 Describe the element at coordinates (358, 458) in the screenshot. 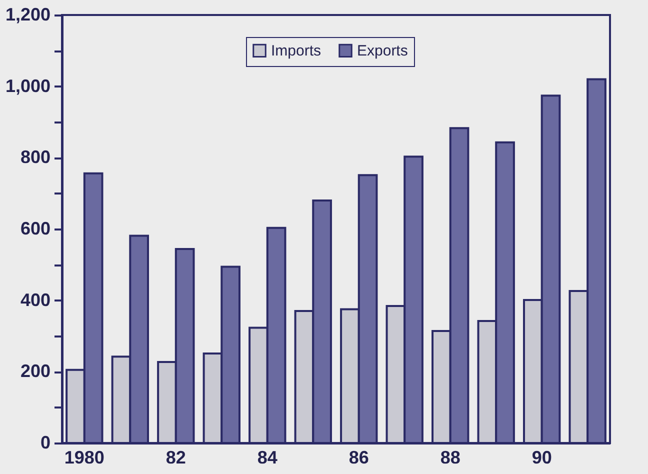

I see `x-tick-label: 86` at that location.